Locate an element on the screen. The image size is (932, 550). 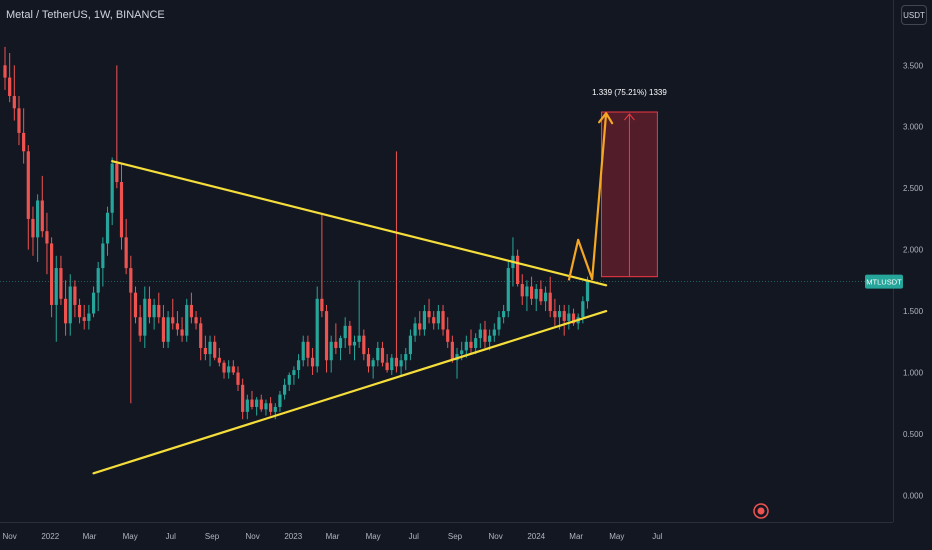
y-tick-label: 0.500 is located at coordinates (913, 434).